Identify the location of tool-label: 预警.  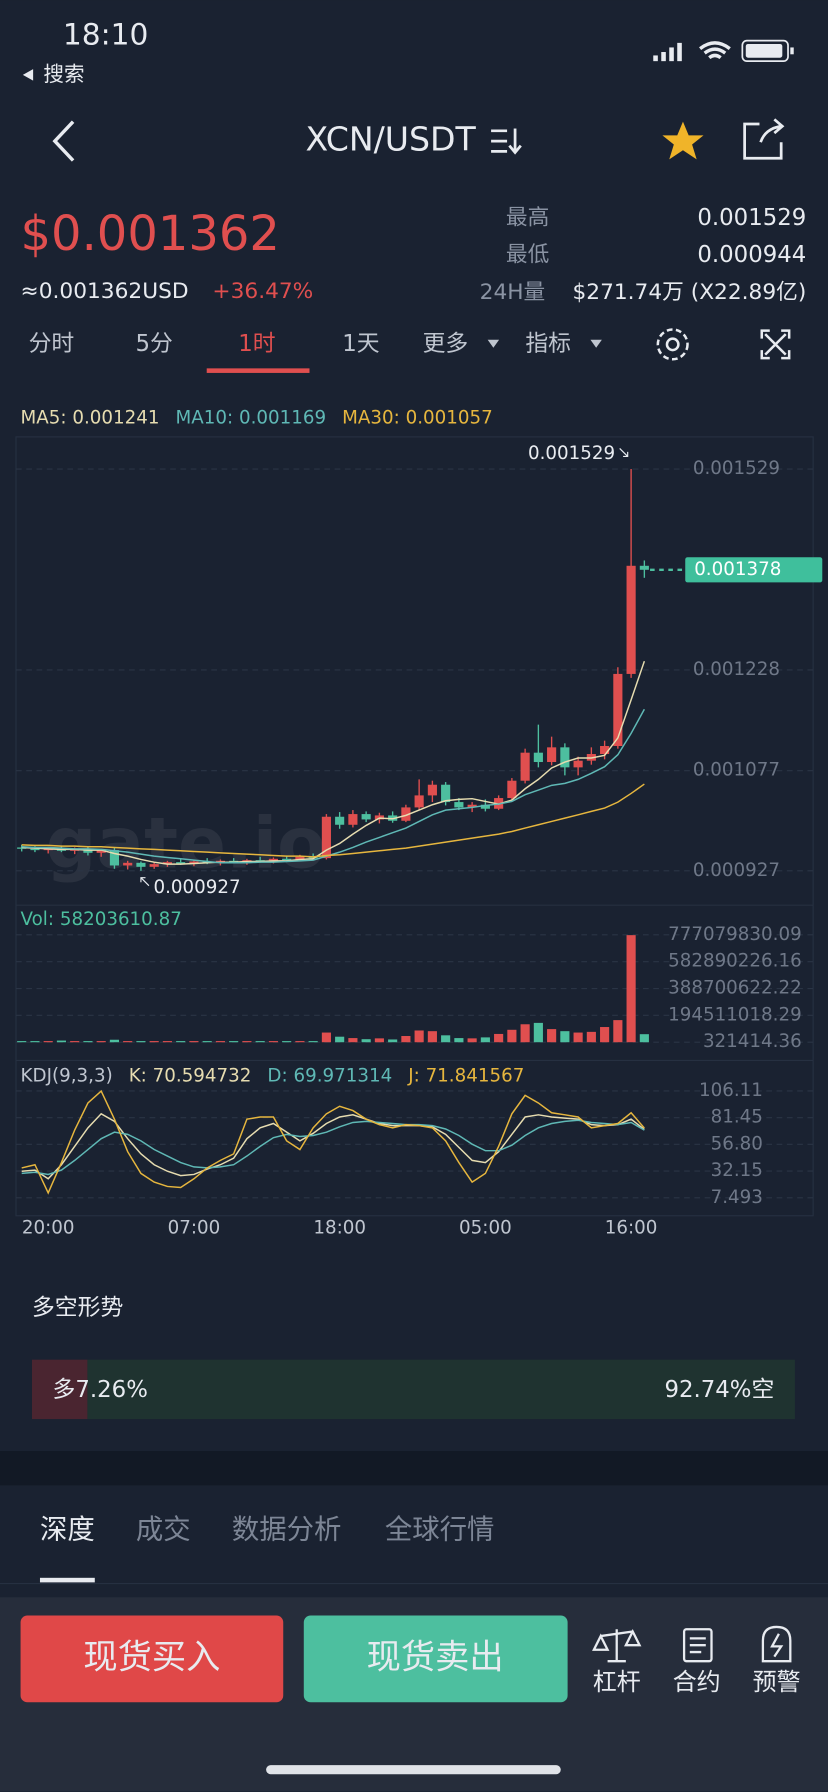
(777, 1682).